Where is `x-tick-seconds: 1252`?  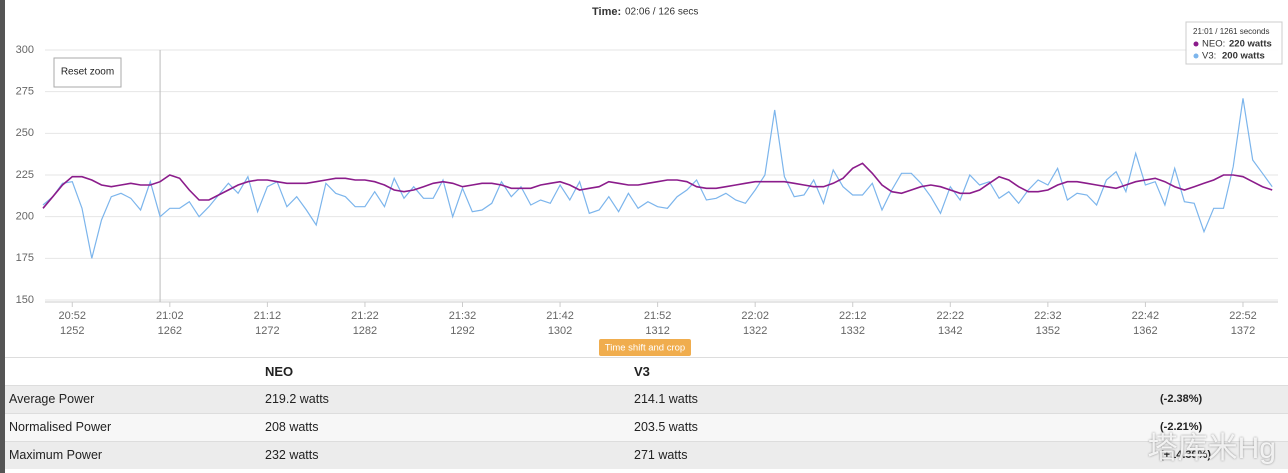 x-tick-seconds: 1252 is located at coordinates (72, 331).